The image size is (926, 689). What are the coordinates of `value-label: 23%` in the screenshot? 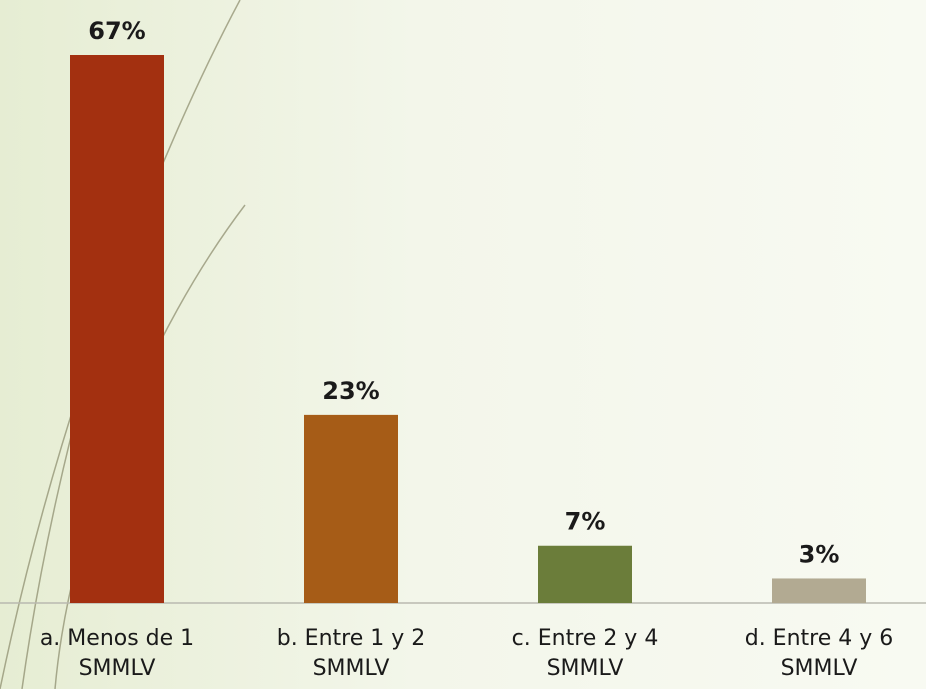 It's located at (350, 391).